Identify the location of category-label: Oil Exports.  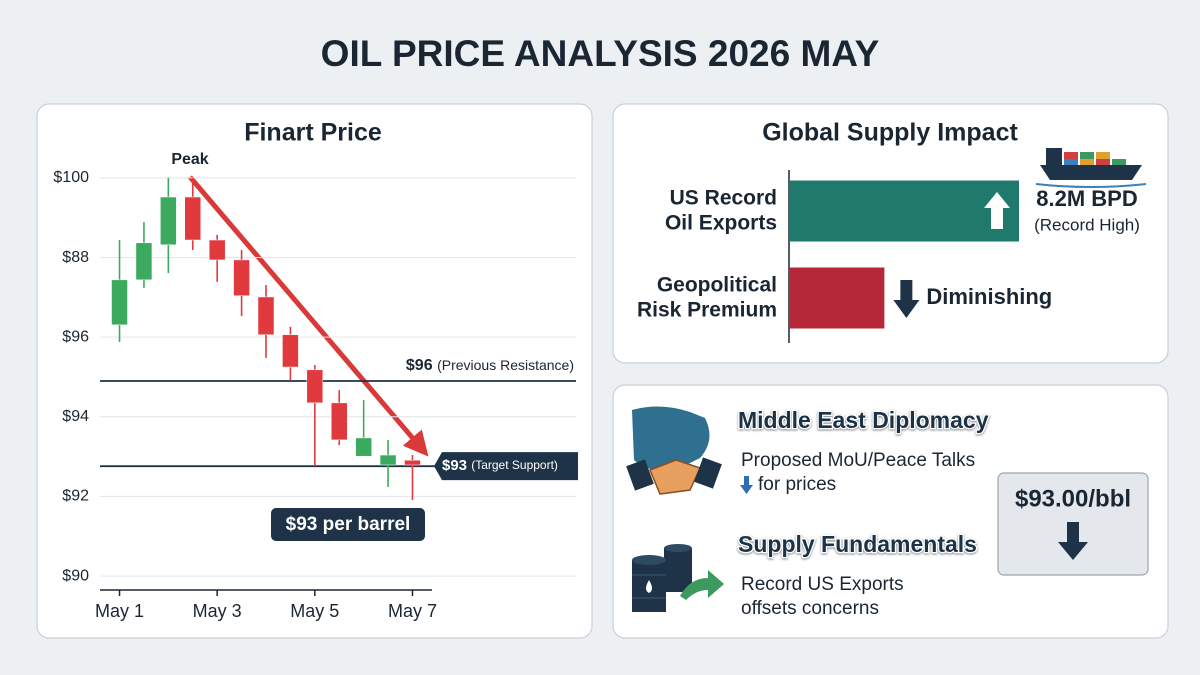
(721, 223).